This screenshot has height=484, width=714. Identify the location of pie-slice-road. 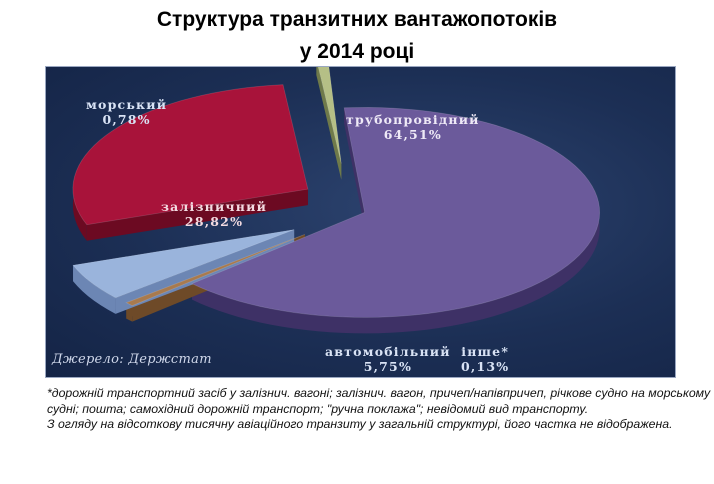
(183, 264).